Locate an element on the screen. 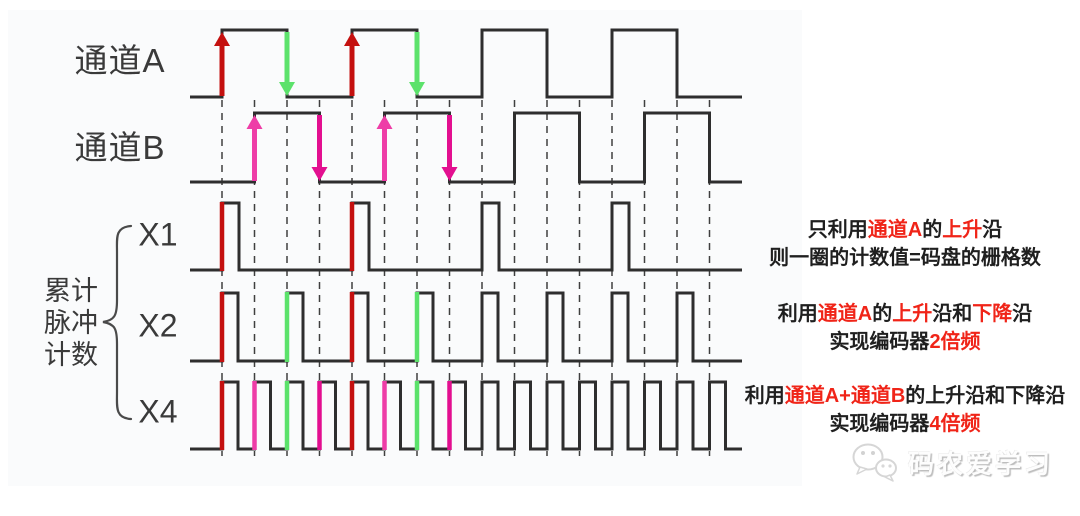  plain-text: 则一圈的计数值=码盘的栅格数 is located at coordinates (905, 258).